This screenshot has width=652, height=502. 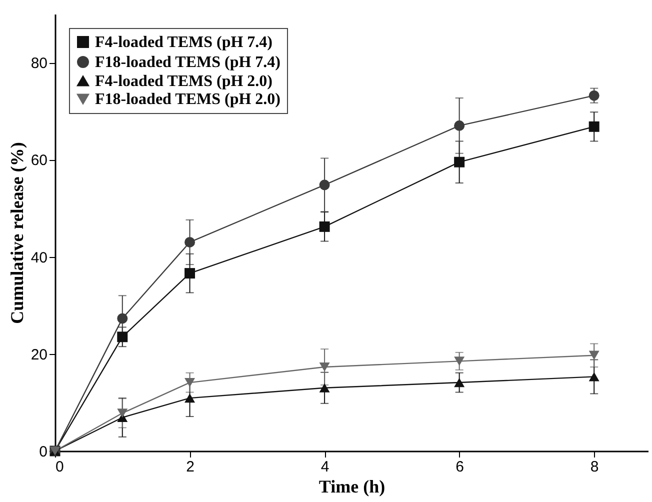 I want to click on x-tick-label: 2, so click(x=190, y=467).